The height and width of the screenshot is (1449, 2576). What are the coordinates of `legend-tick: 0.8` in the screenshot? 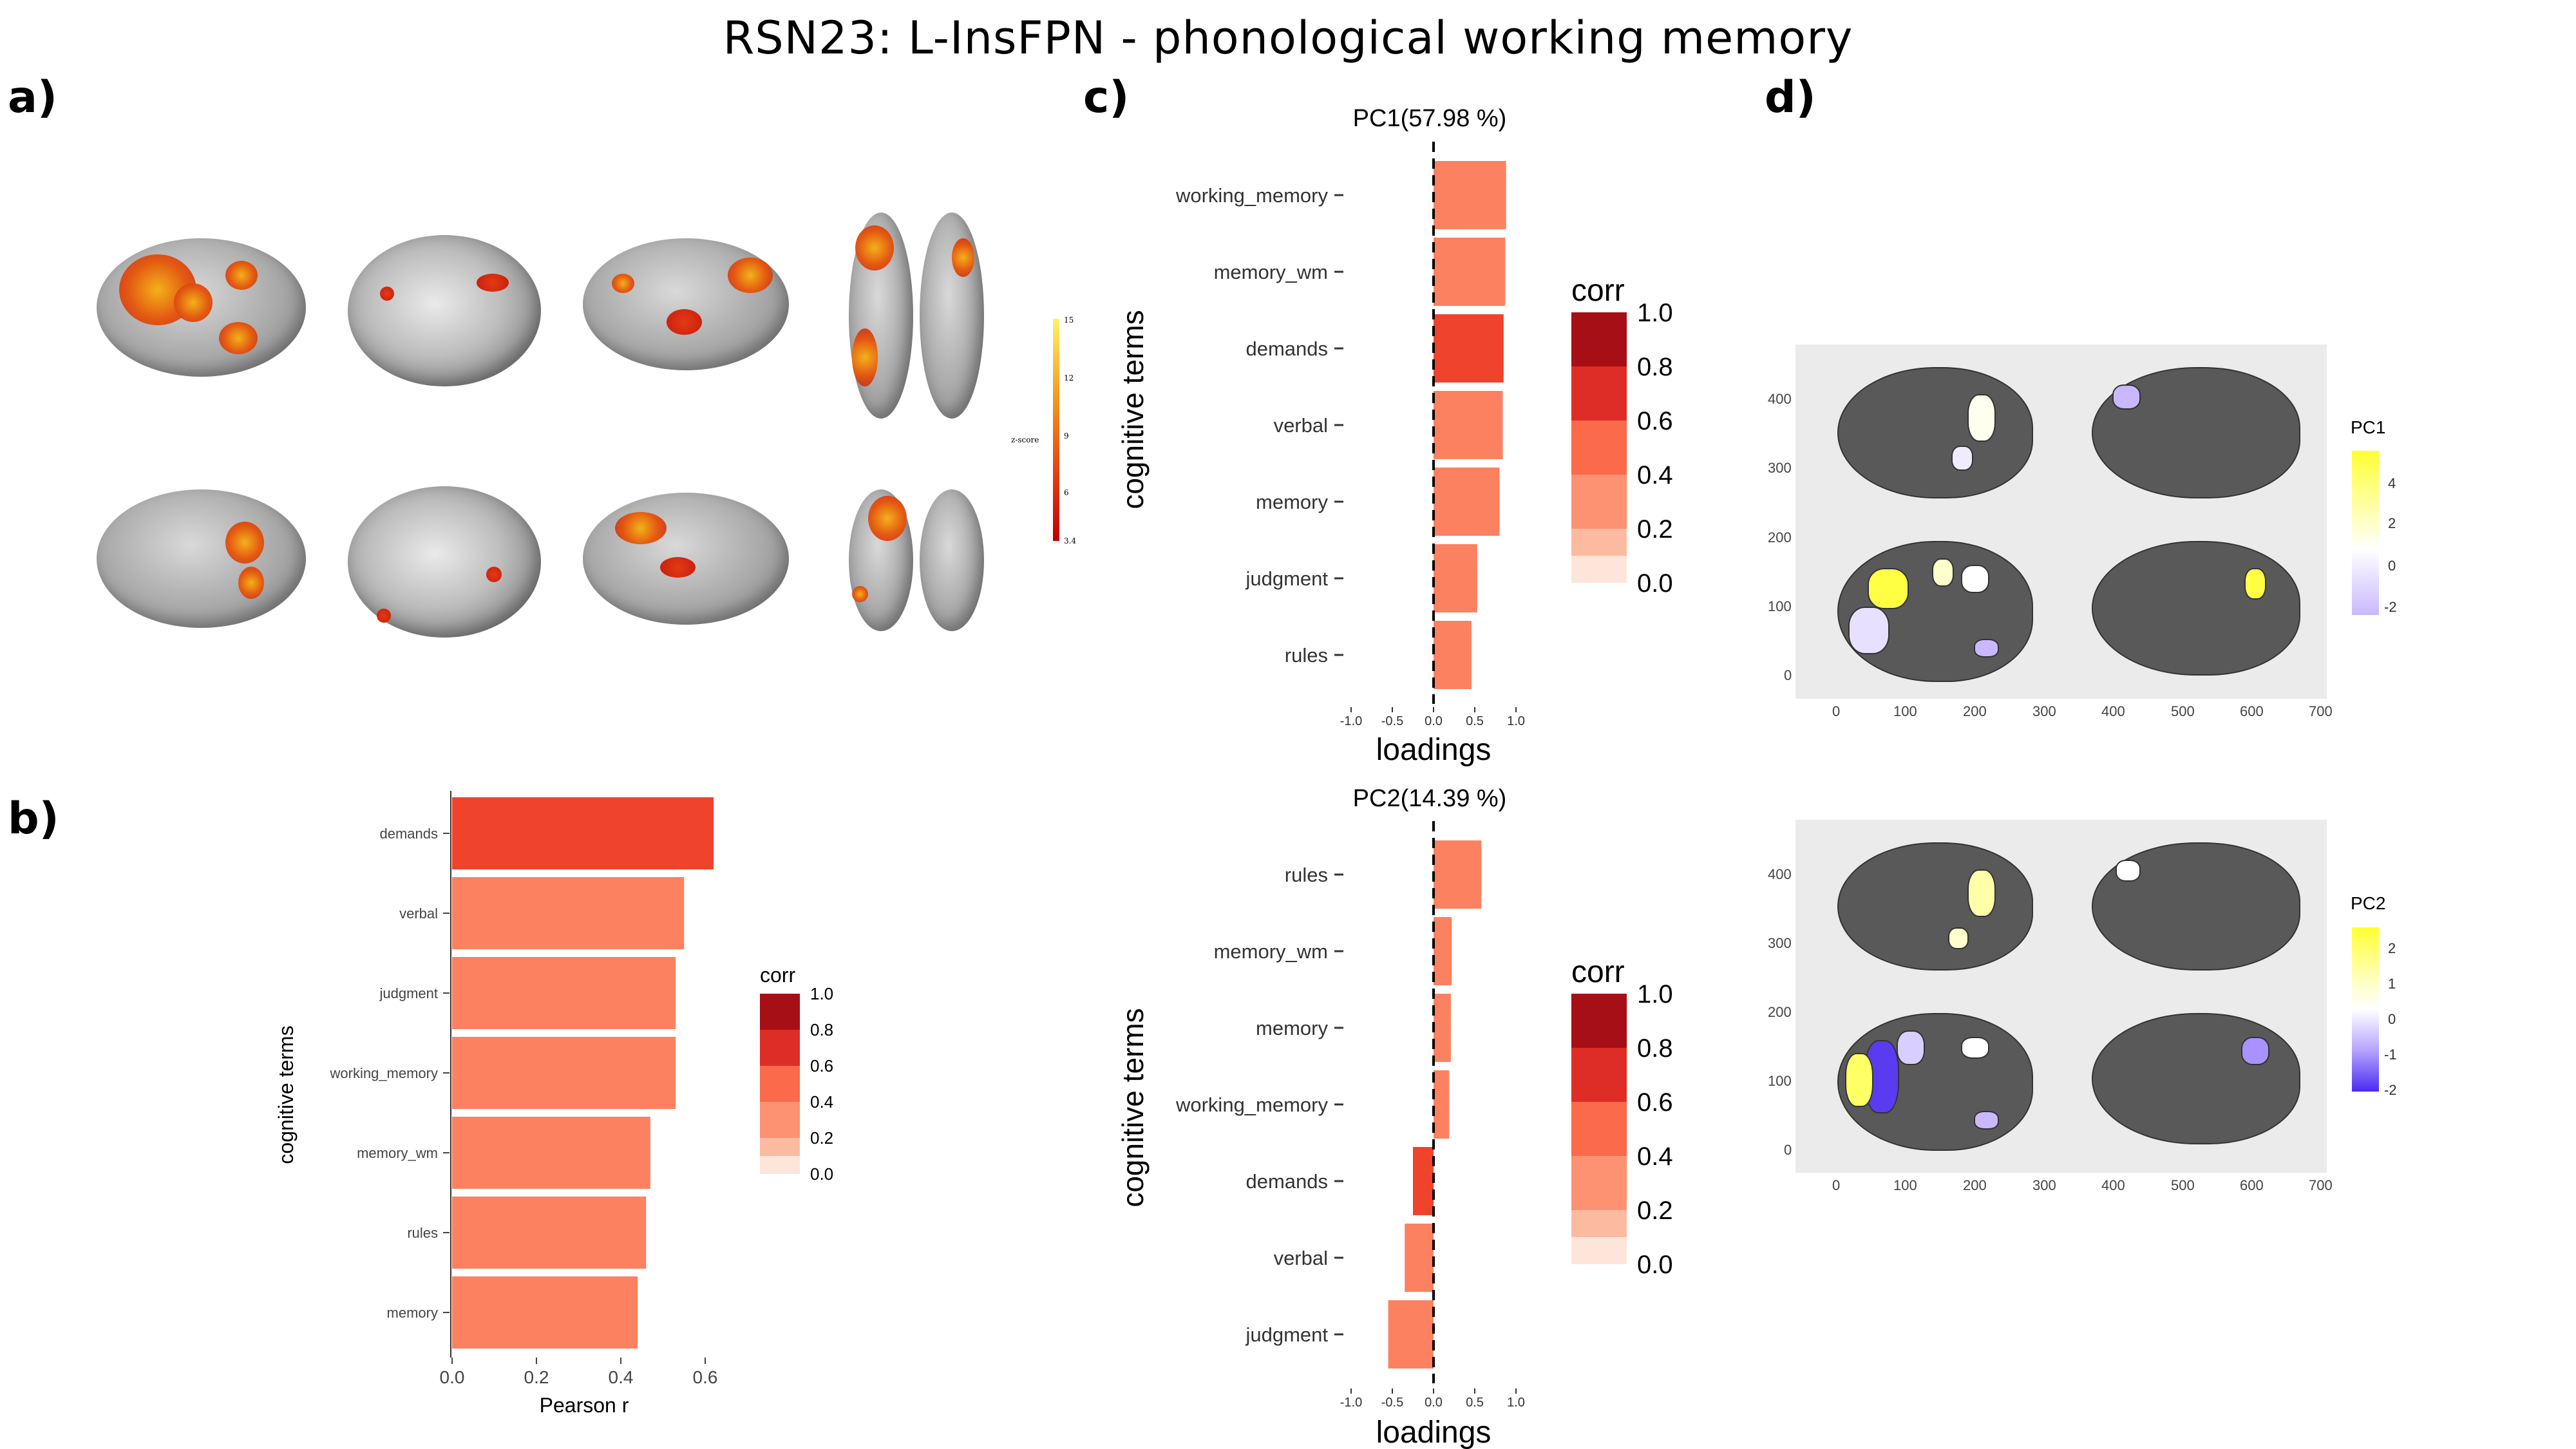 It's located at (821, 1029).